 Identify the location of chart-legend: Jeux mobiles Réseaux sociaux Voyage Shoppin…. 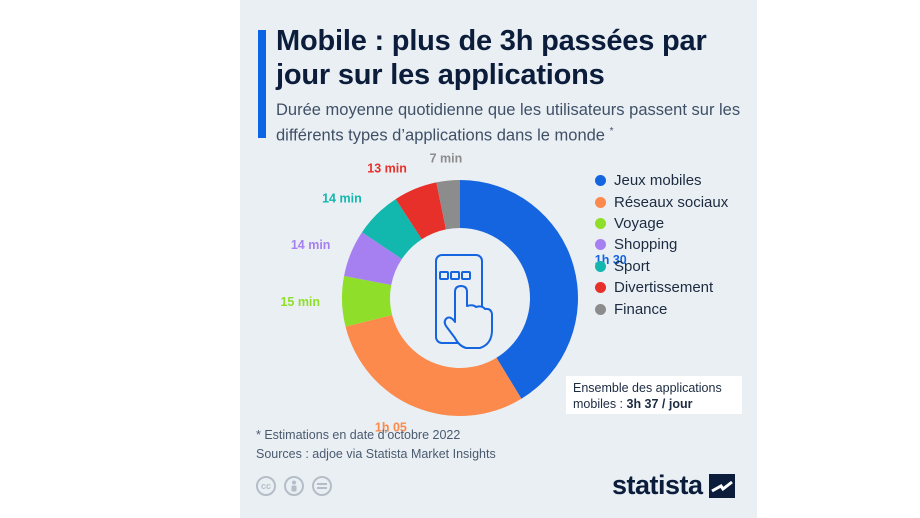
(661, 245).